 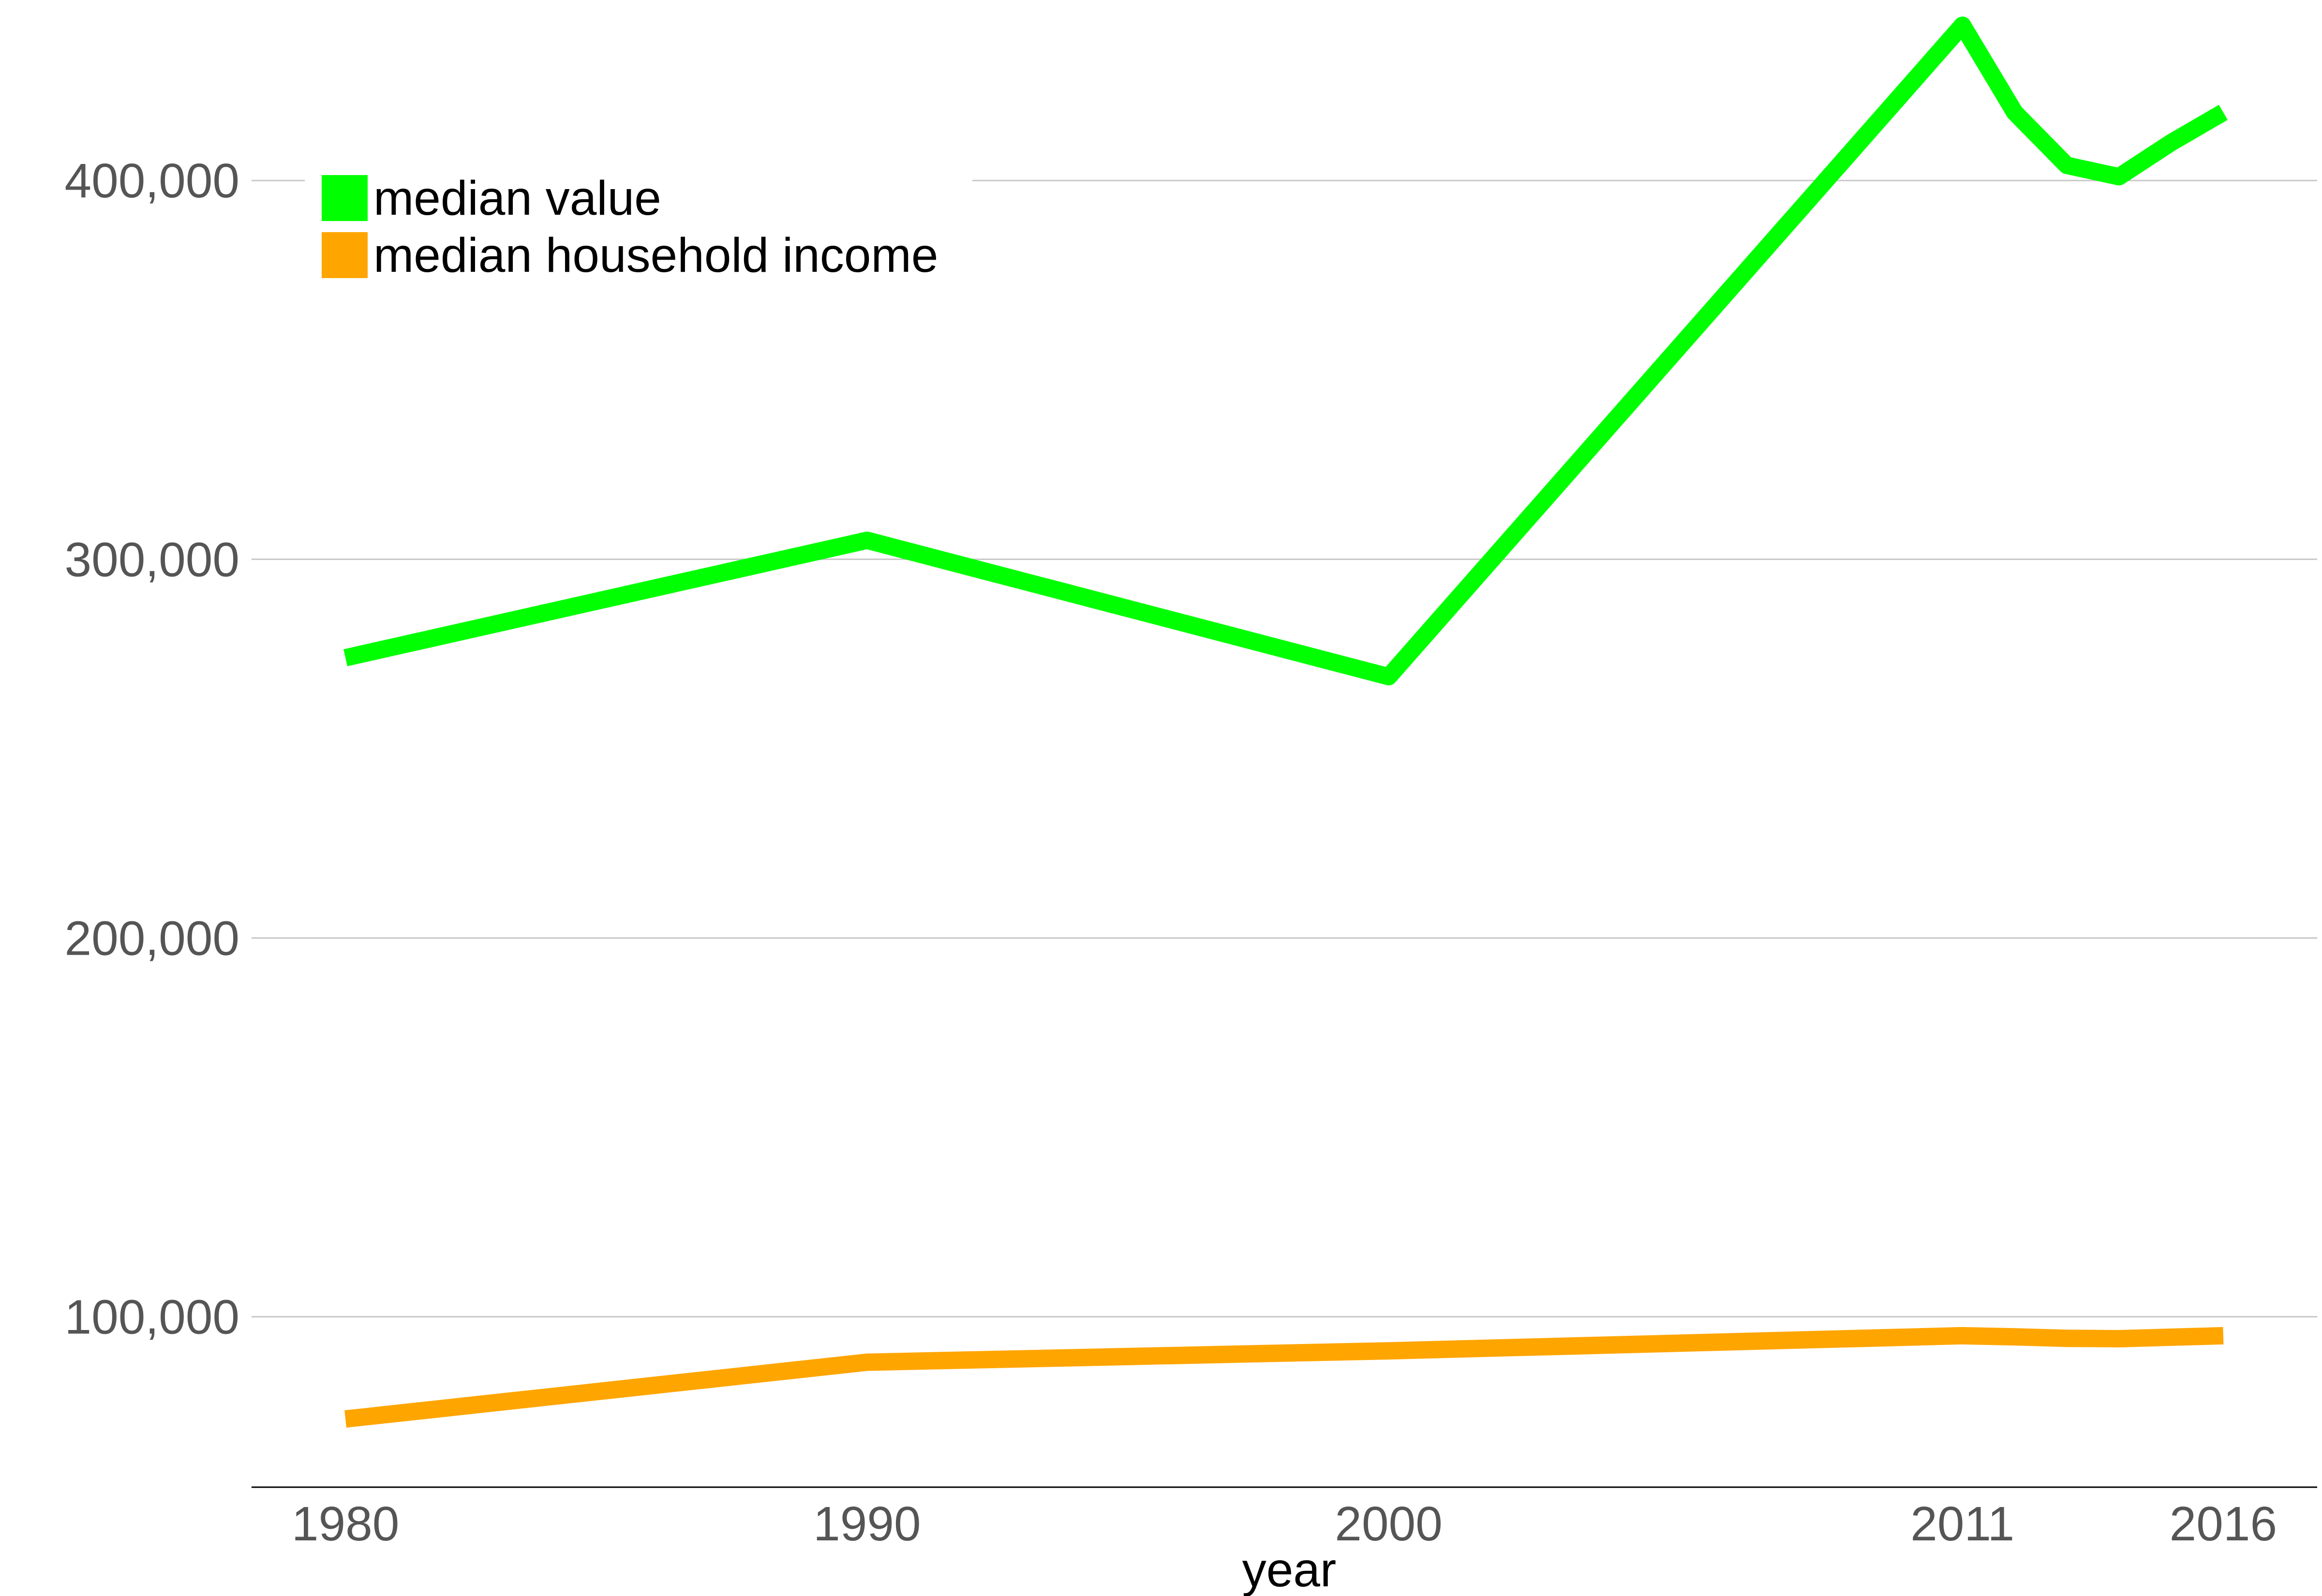 What do you see at coordinates (152, 749) in the screenshot?
I see `y-axis-tick-labels: 100,000 200,000 300,000 400,000` at bounding box center [152, 749].